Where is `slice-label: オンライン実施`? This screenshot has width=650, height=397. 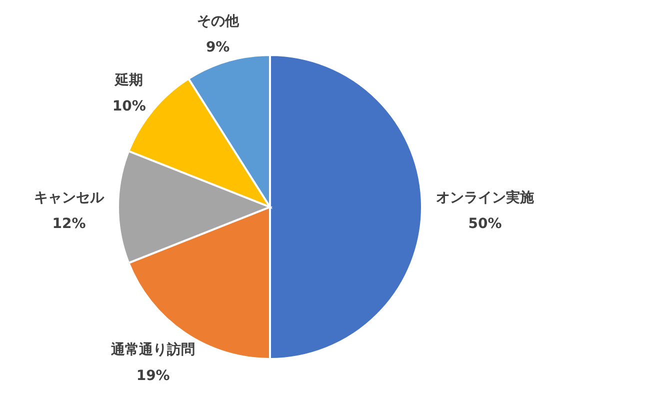
slice-label: オンライン実施 is located at coordinates (485, 197).